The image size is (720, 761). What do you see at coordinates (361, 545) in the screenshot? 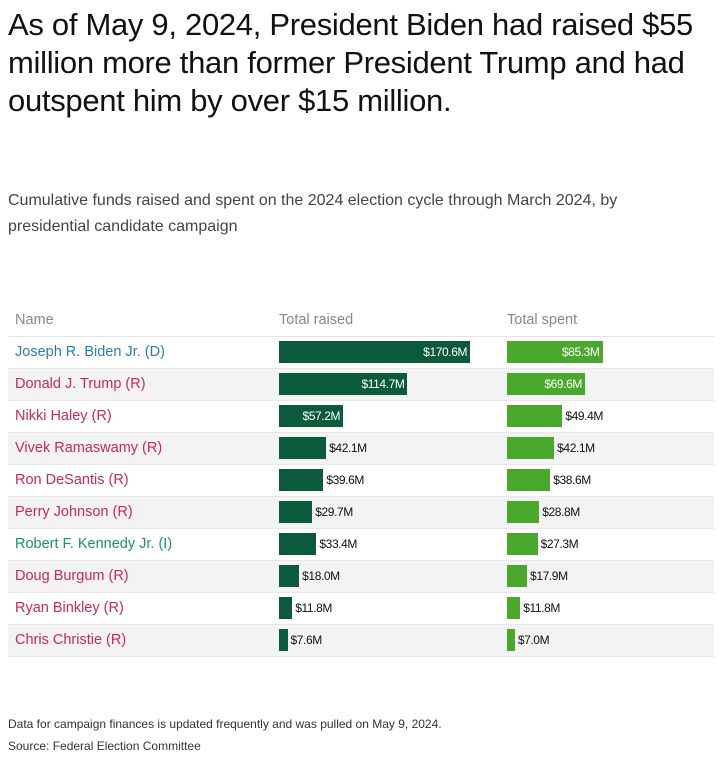
I see `table-row: Robert F. Kennedy Jr. (I) $33.4M $27.3M` at bounding box center [361, 545].